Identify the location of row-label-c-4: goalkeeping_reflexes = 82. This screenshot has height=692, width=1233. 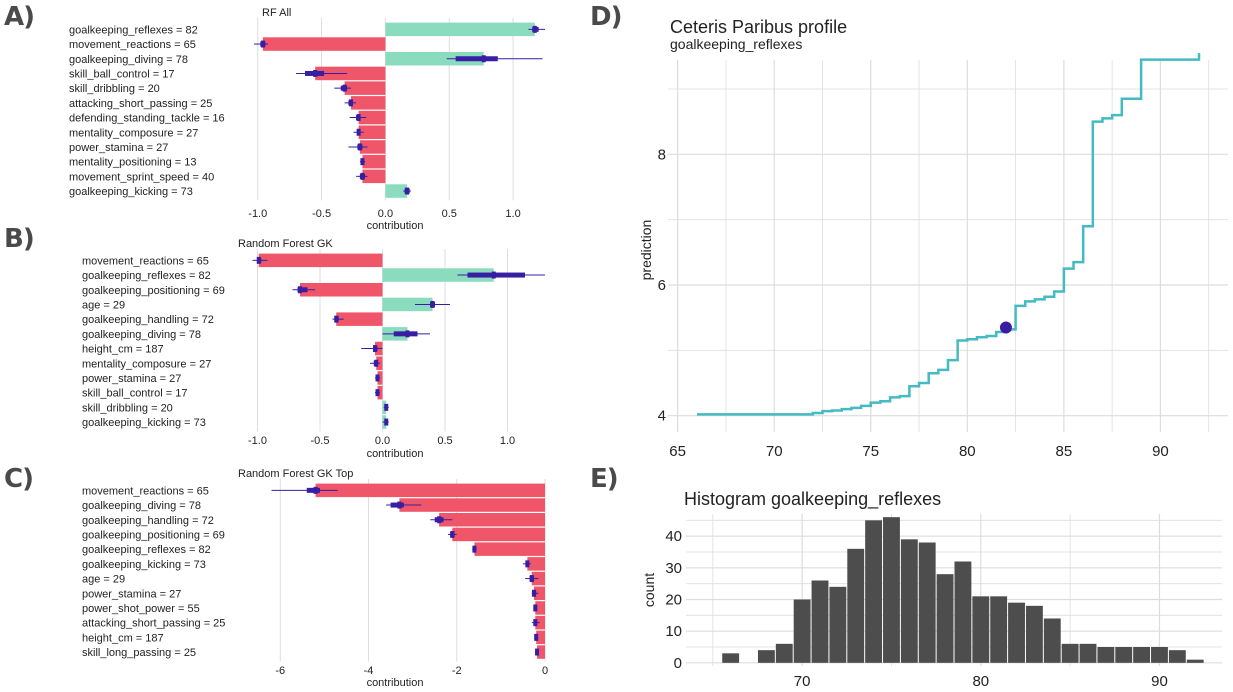
(146, 550).